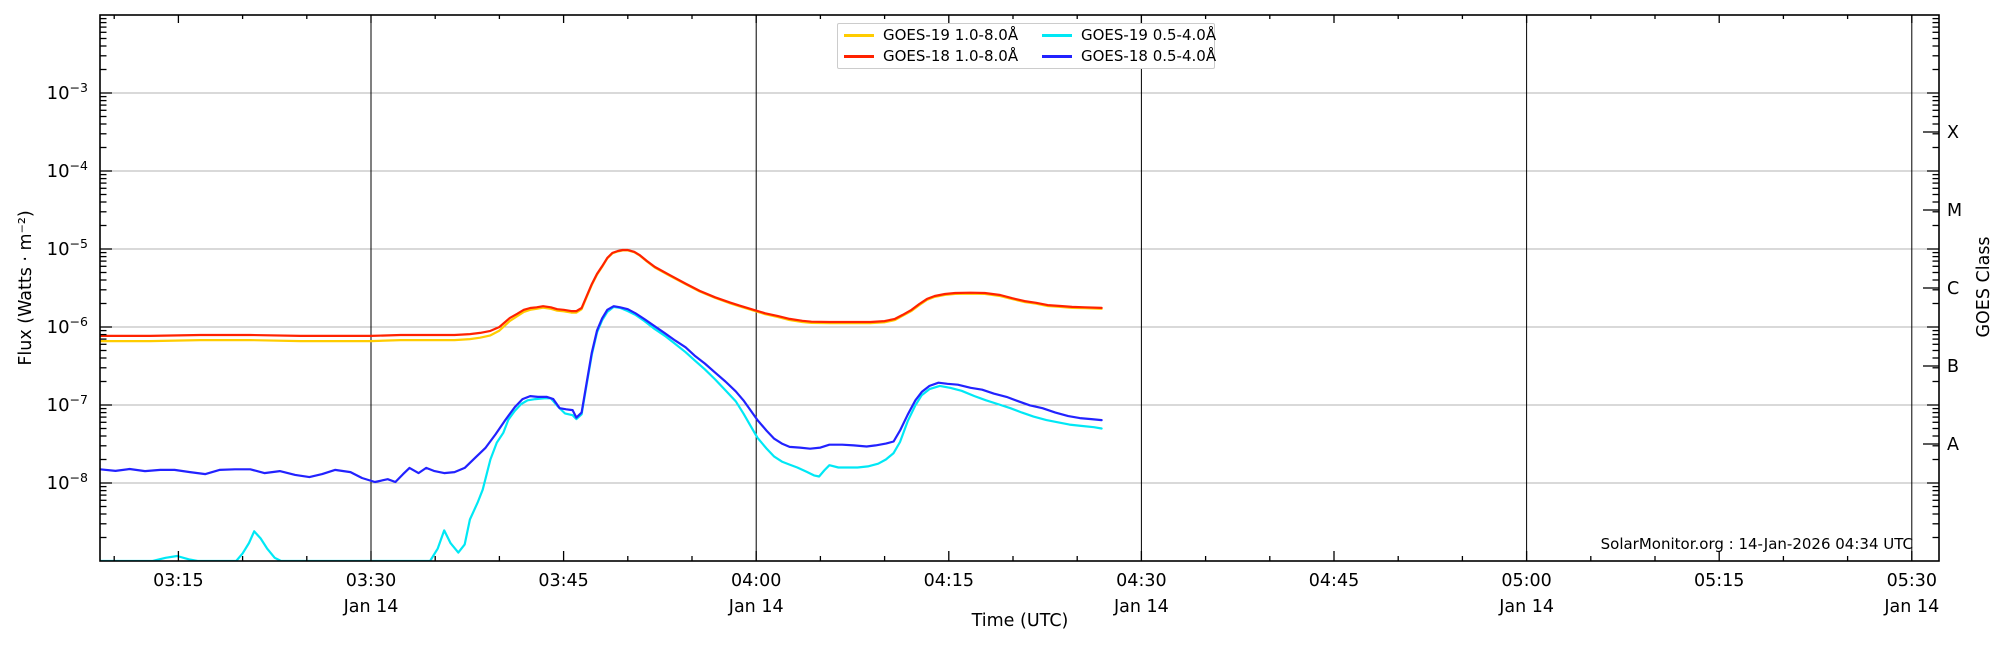  What do you see at coordinates (67, 326) in the screenshot?
I see `svg-text: 10⁻⁶` at bounding box center [67, 326].